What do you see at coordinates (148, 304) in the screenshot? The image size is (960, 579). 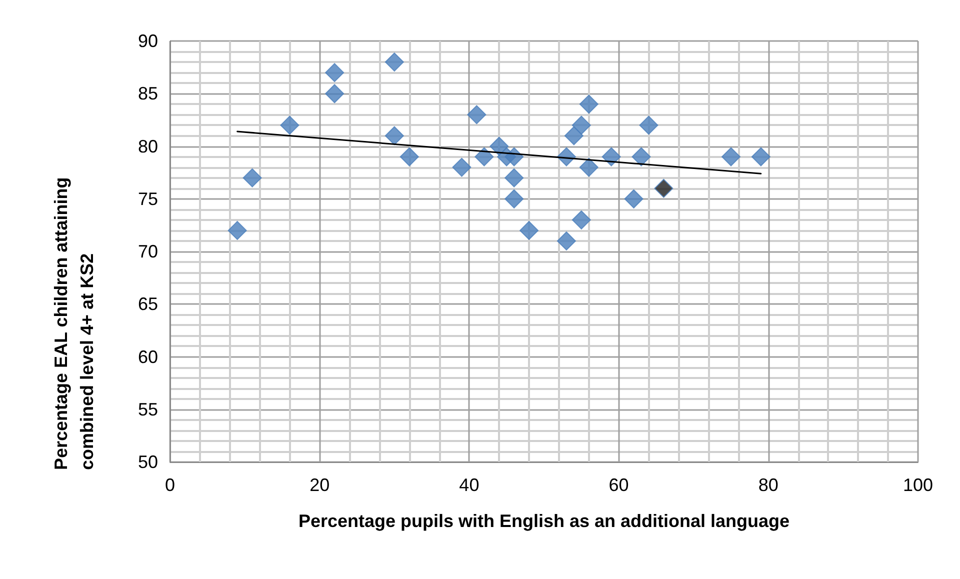 I see `y-tick-label: 65` at bounding box center [148, 304].